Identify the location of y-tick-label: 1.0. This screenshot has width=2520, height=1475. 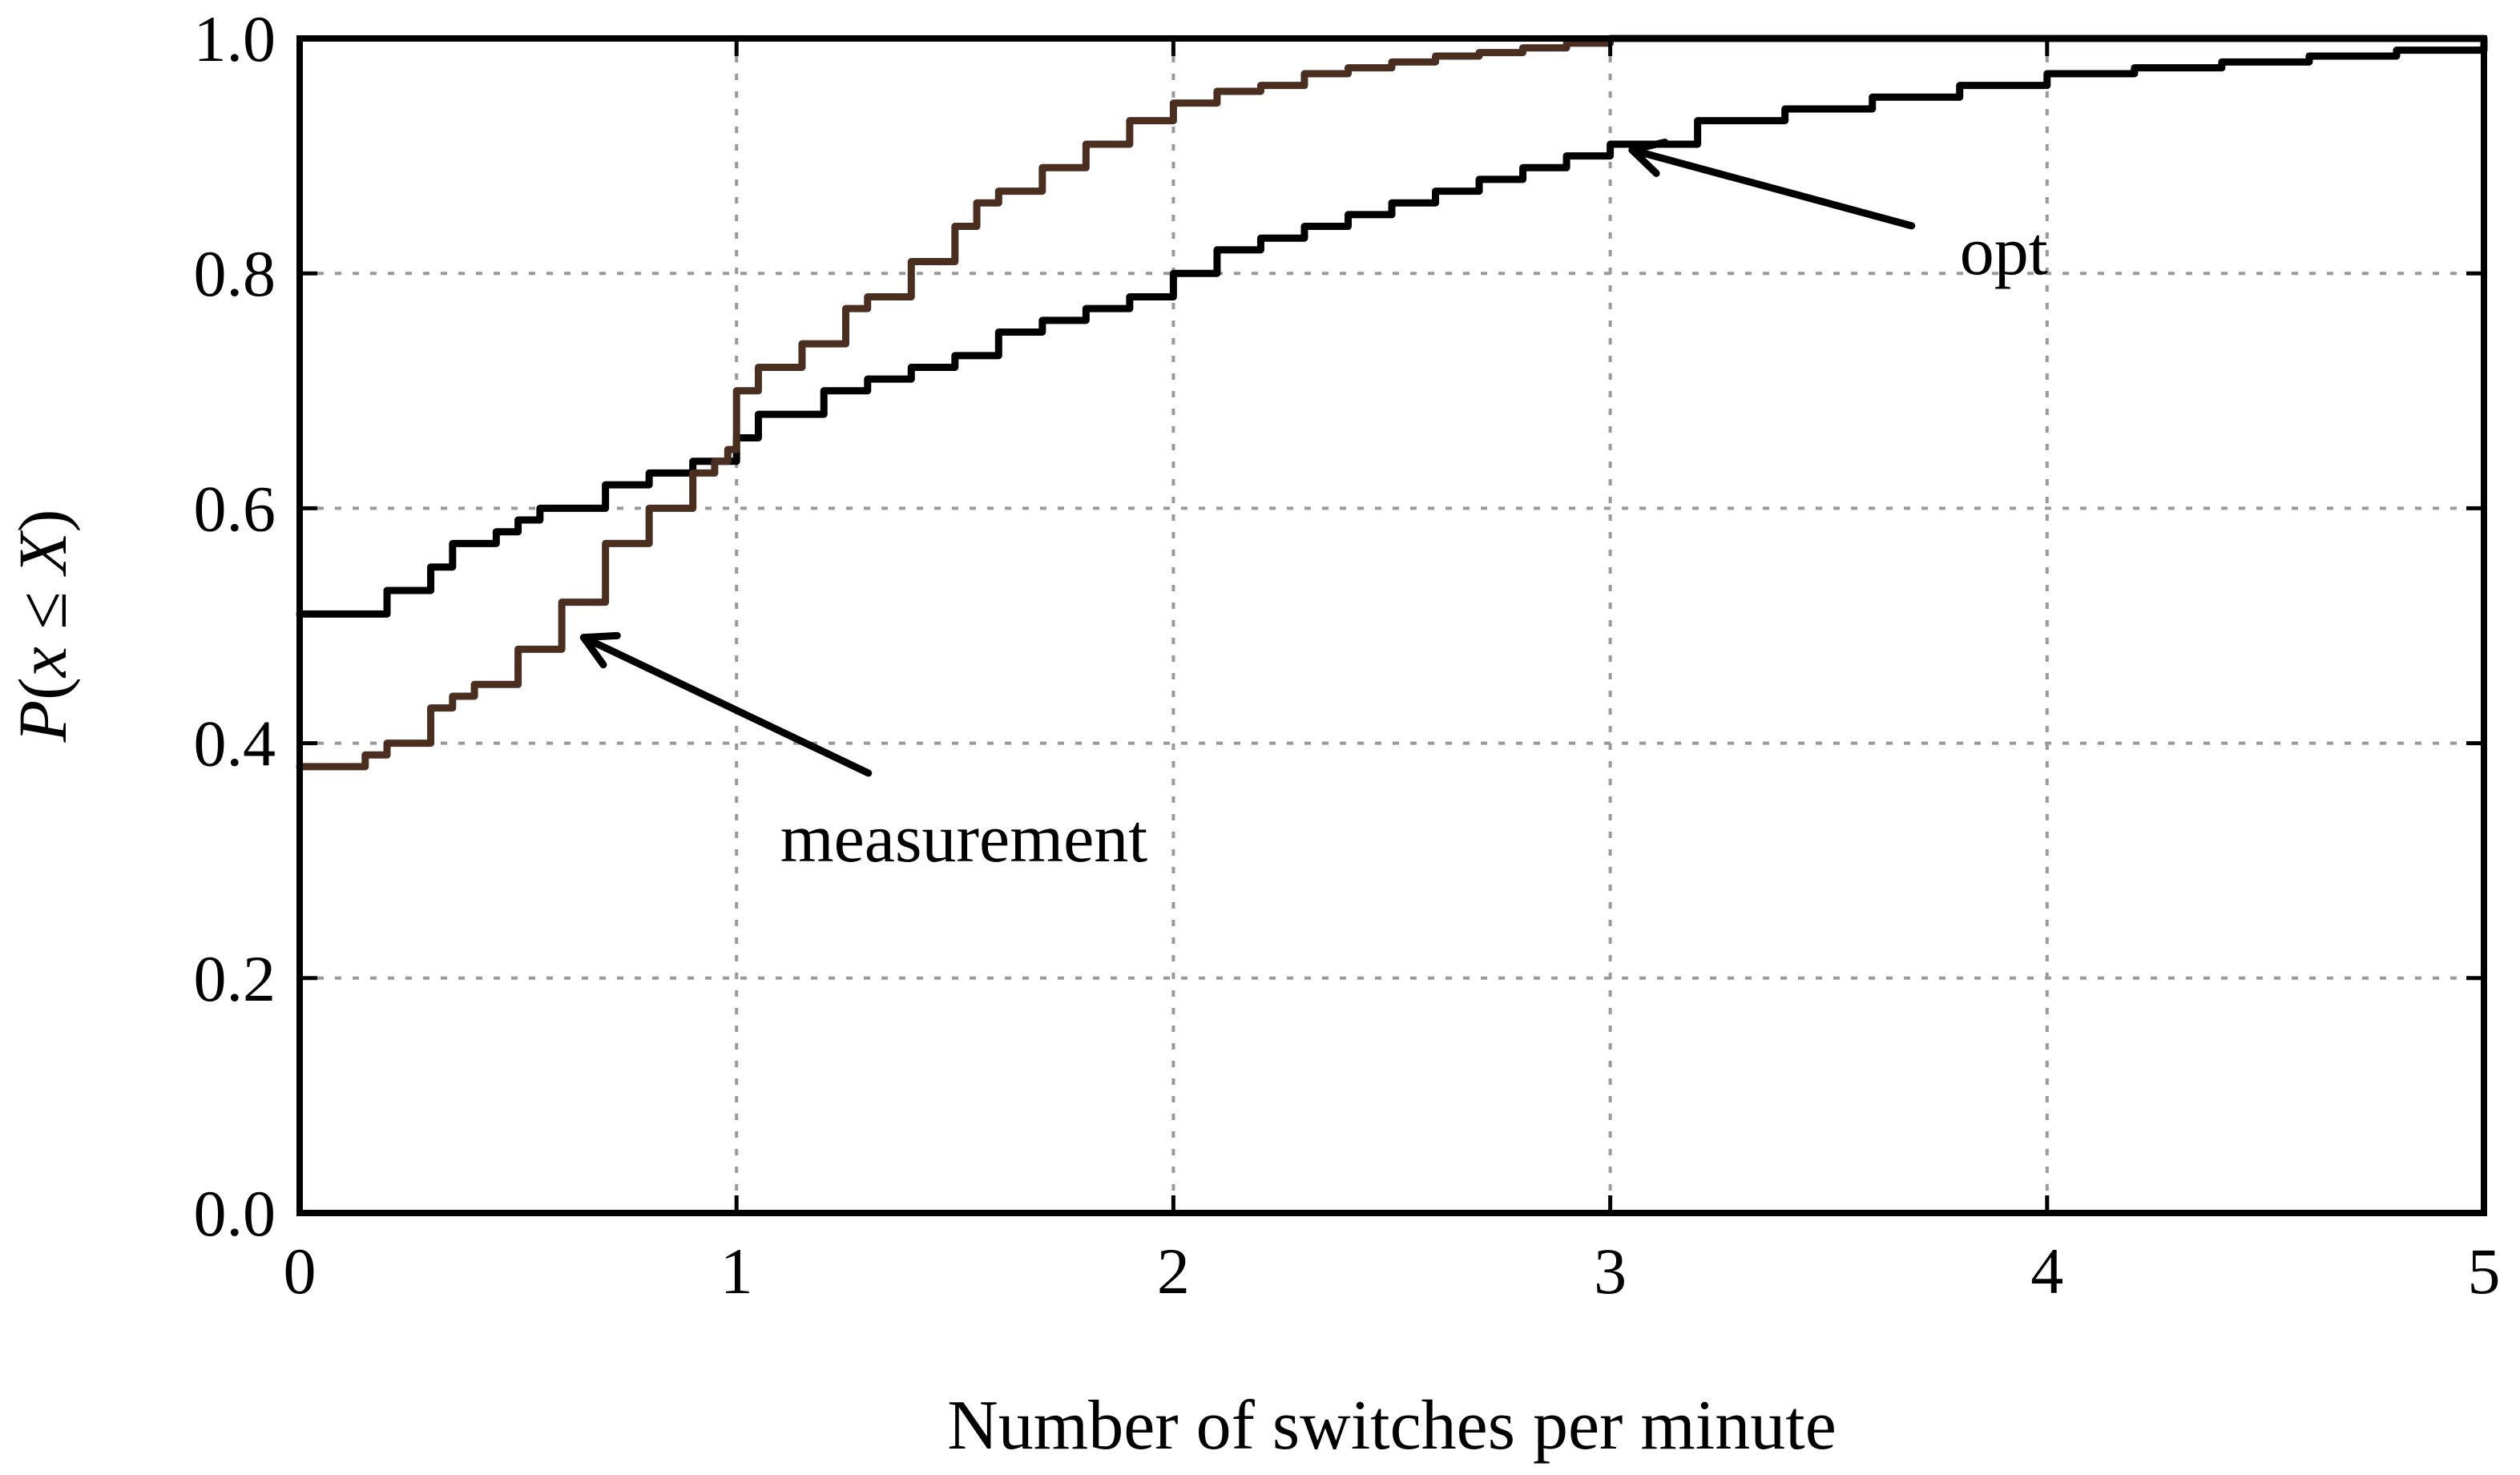
(235, 38).